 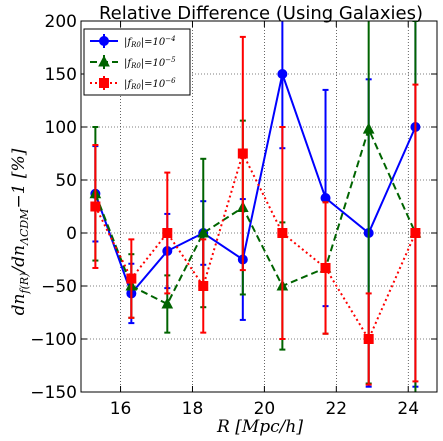 I want to click on legend-handles, so click(x=104, y=62).